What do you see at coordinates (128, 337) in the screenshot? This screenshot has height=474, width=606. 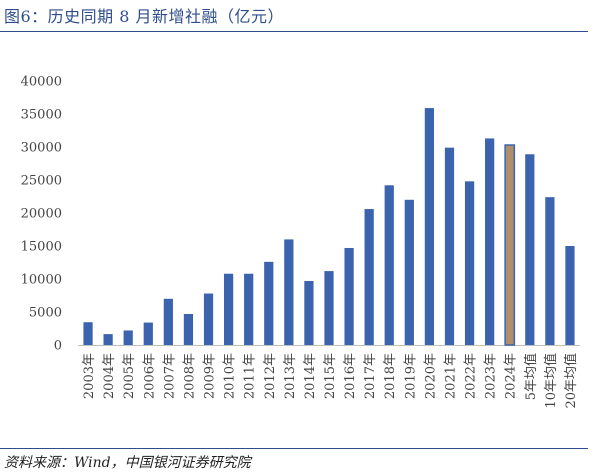 I see `bar-2005年` at bounding box center [128, 337].